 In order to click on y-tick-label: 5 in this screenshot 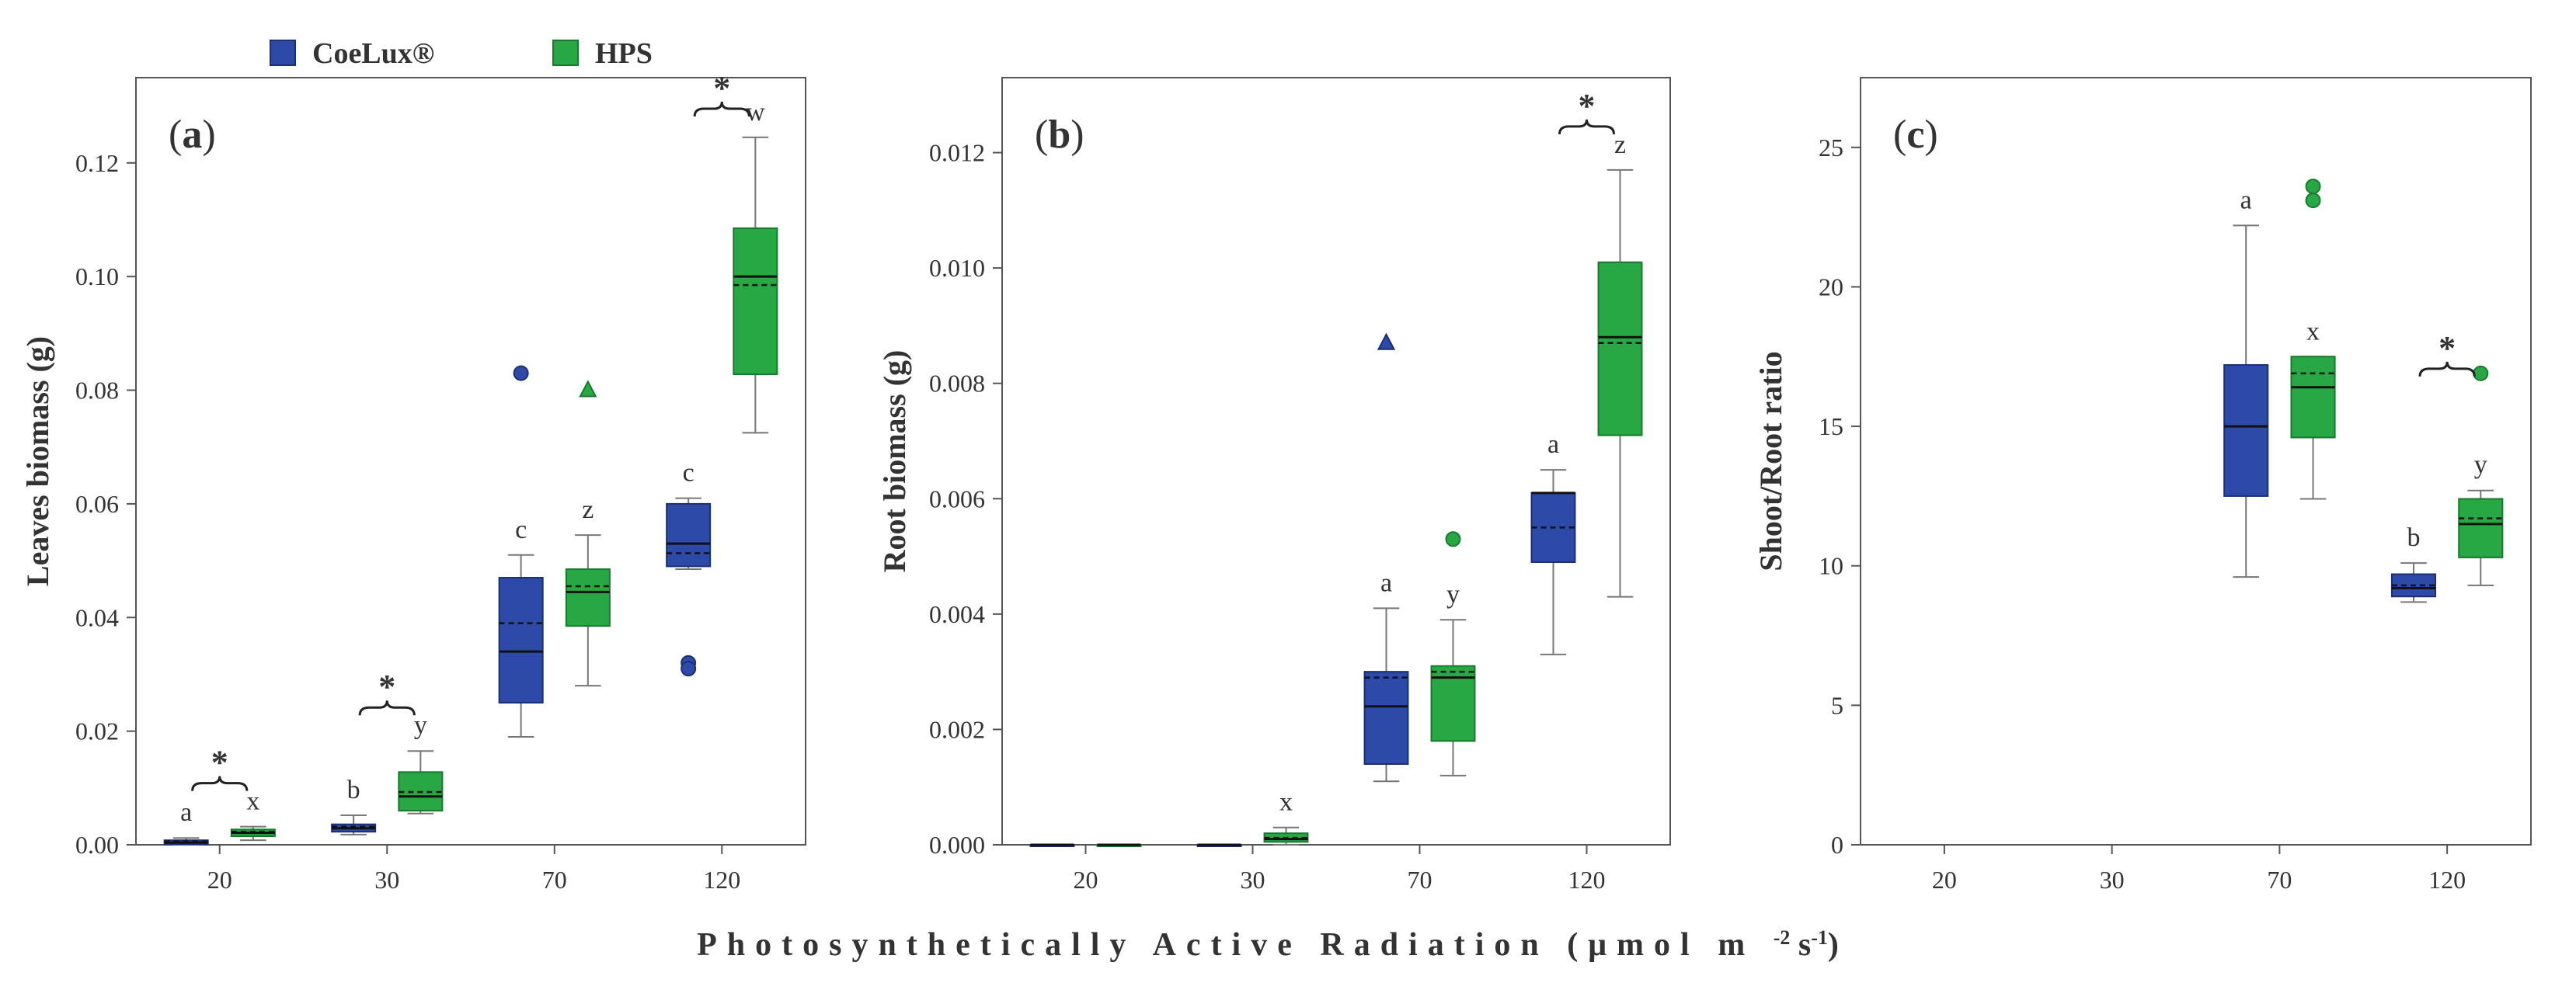, I will do `click(1837, 705)`.